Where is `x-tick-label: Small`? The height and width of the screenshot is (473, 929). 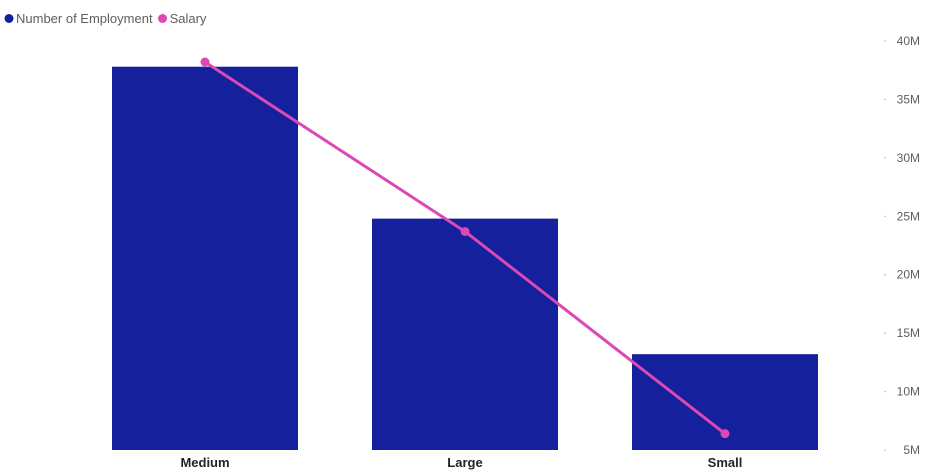
x-tick-label: Small is located at coordinates (725, 462).